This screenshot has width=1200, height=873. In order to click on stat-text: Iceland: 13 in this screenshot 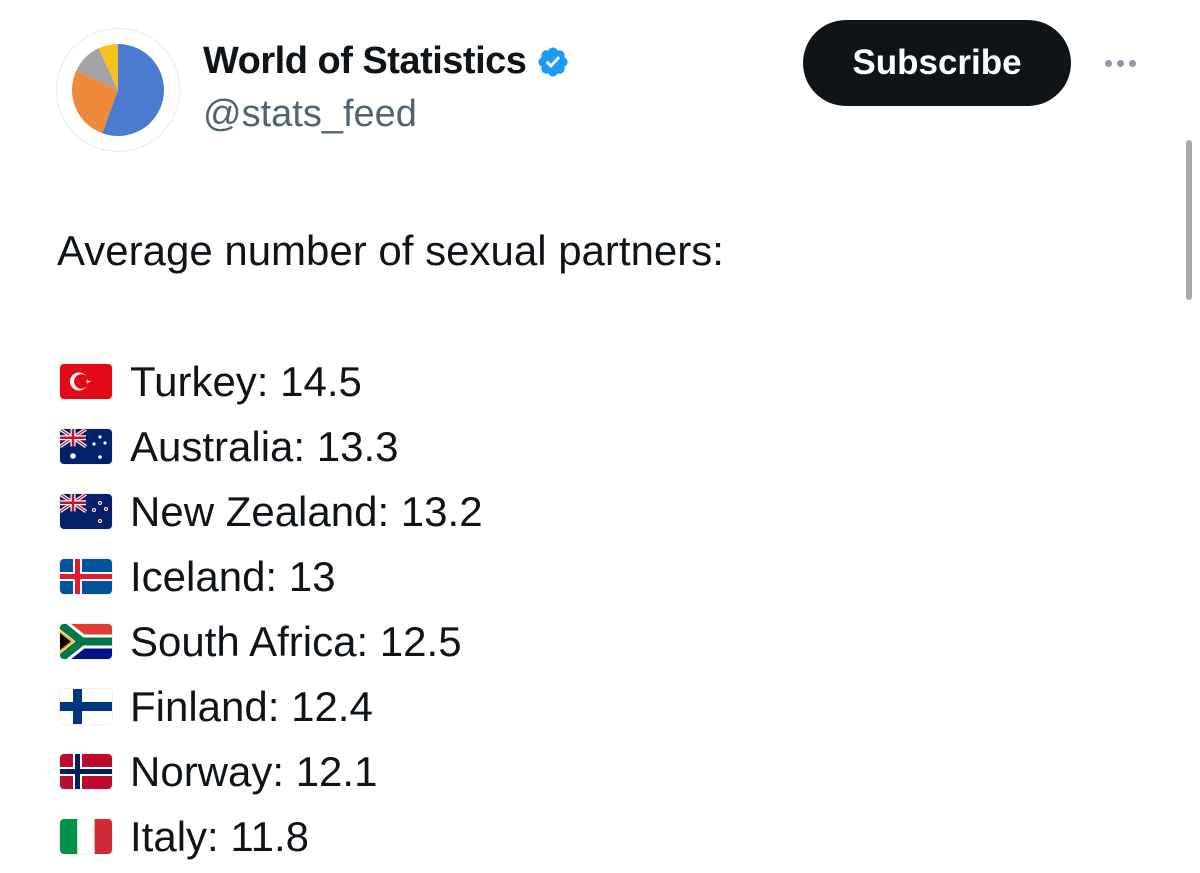, I will do `click(233, 576)`.